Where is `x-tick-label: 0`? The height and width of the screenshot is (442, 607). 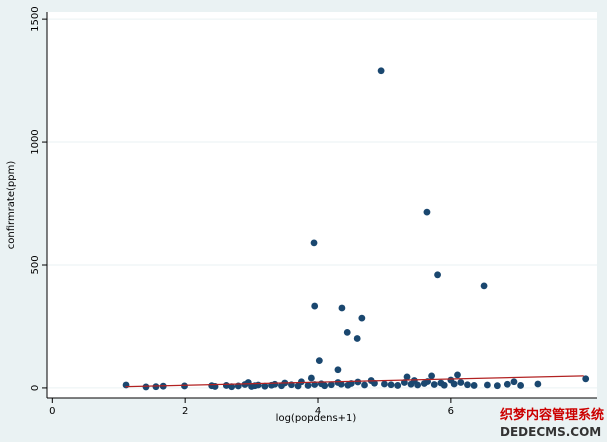
x-tick-label: 0 is located at coordinates (52, 411).